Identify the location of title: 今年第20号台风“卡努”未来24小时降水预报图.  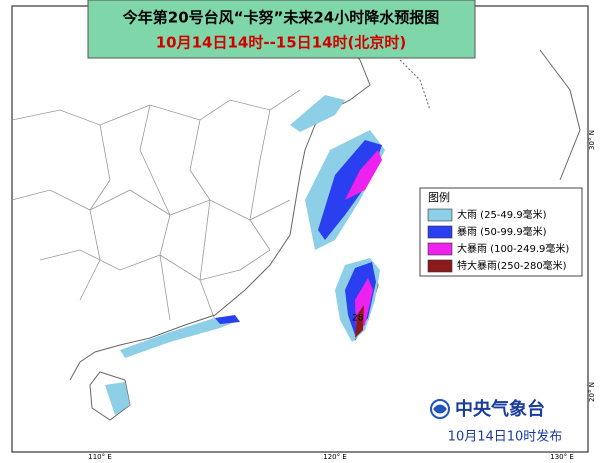
(280, 18).